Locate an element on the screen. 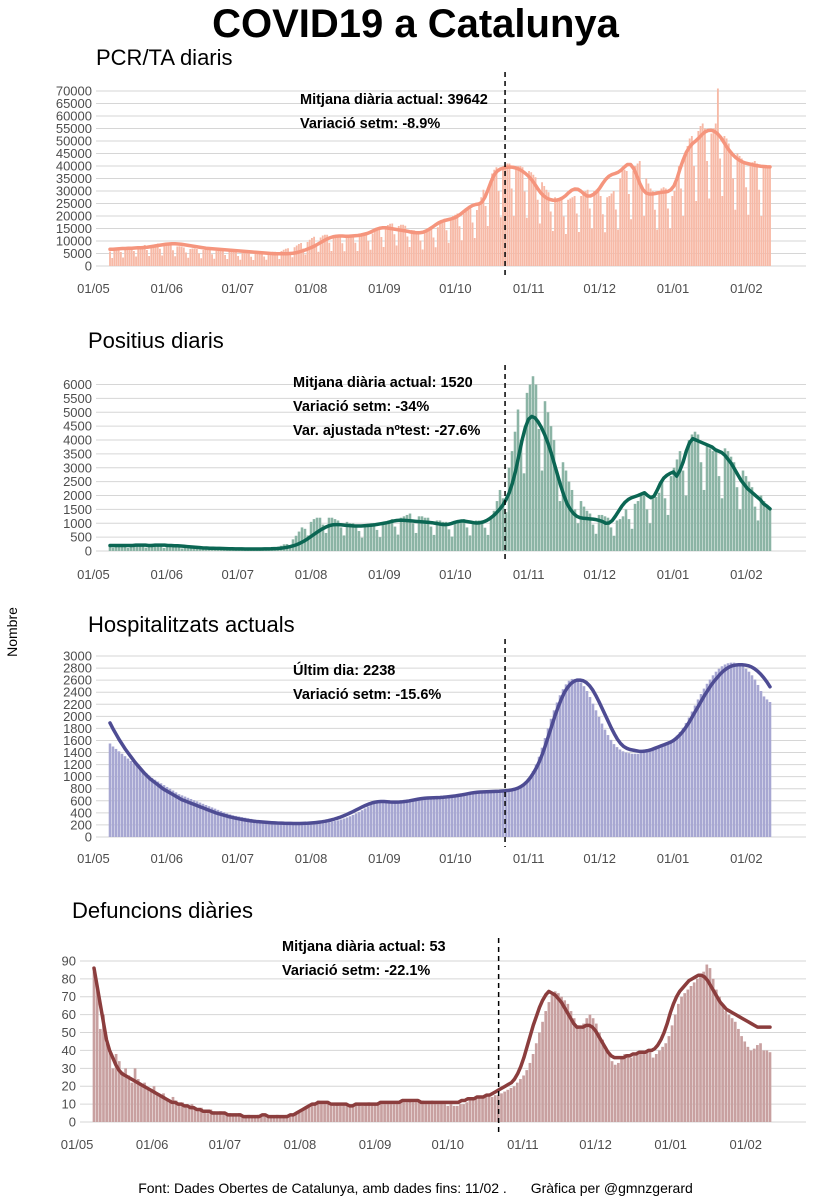 This screenshot has width=831, height=1200. annotation: Variació setm: -8.9% is located at coordinates (370, 124).